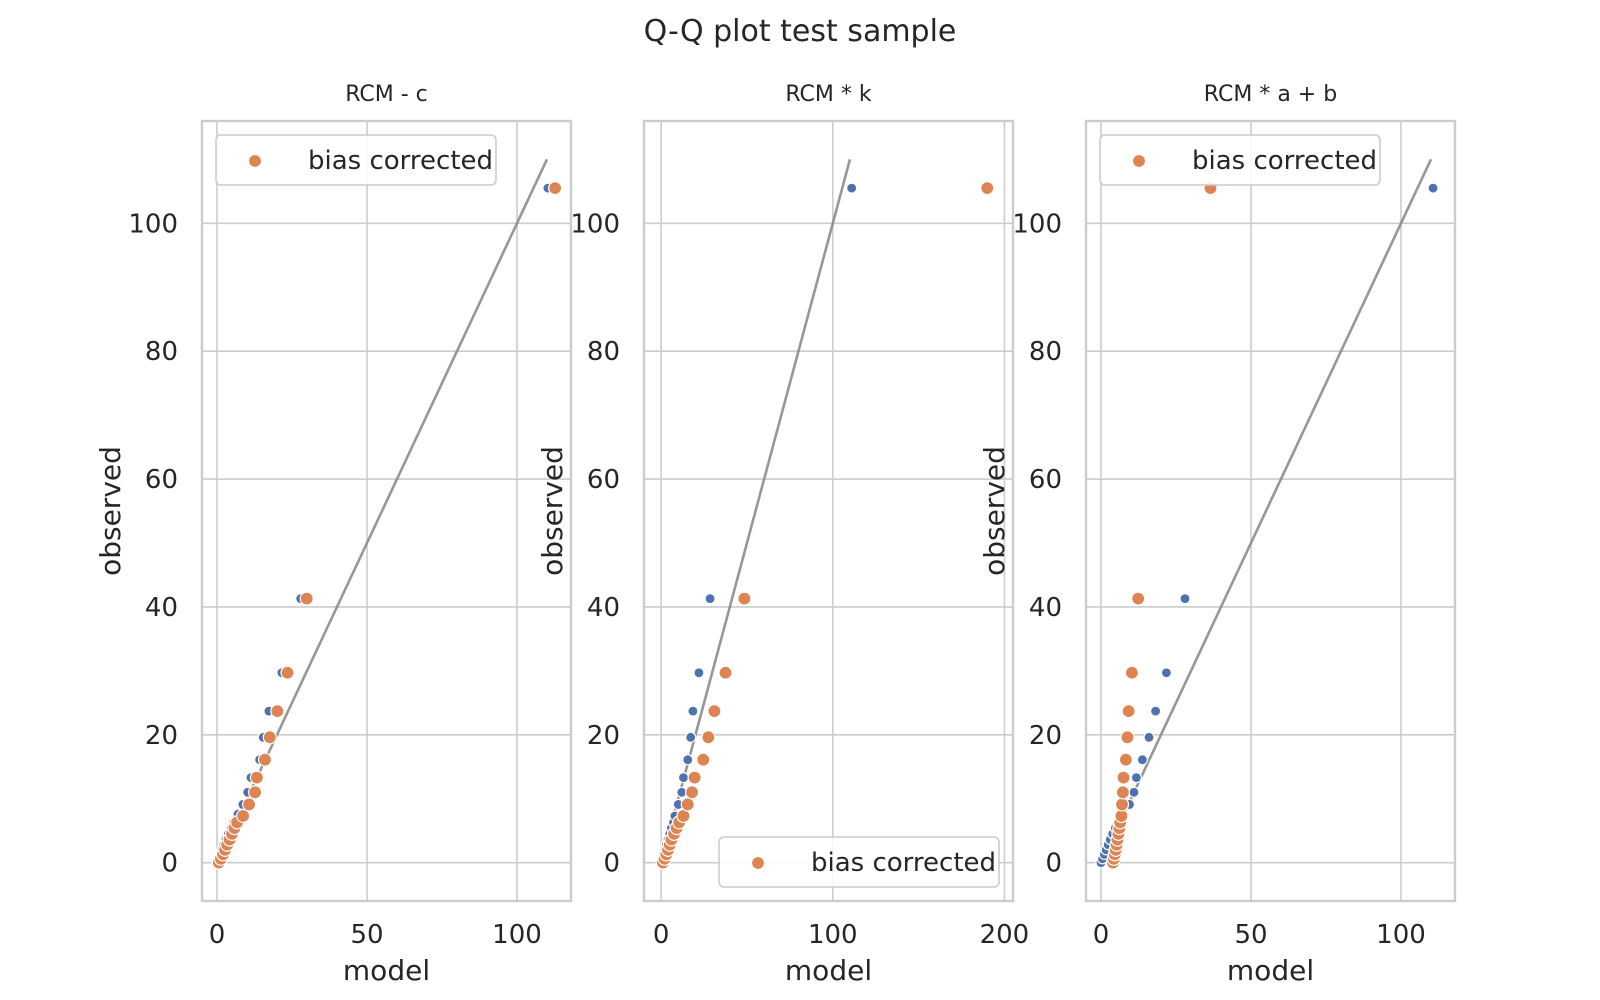 The height and width of the screenshot is (1000, 1600). I want to click on subplot-title: RCM * k, so click(828, 94).